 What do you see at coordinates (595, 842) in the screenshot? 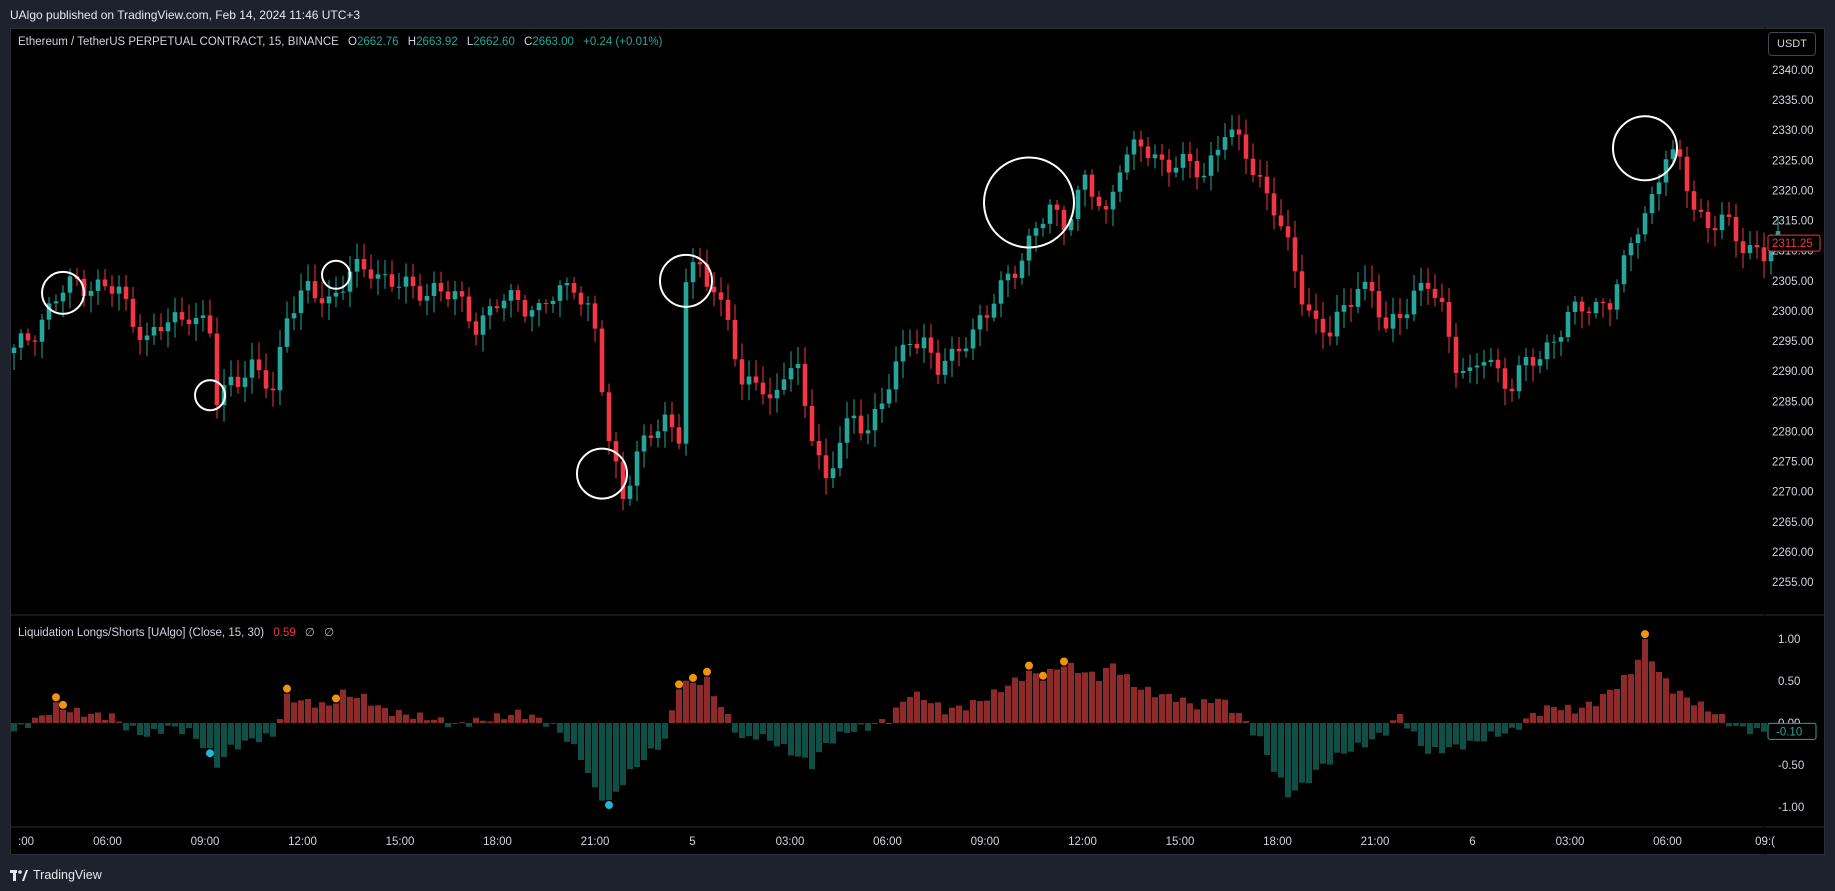
I see `time-tick-label: 21:00` at bounding box center [595, 842].